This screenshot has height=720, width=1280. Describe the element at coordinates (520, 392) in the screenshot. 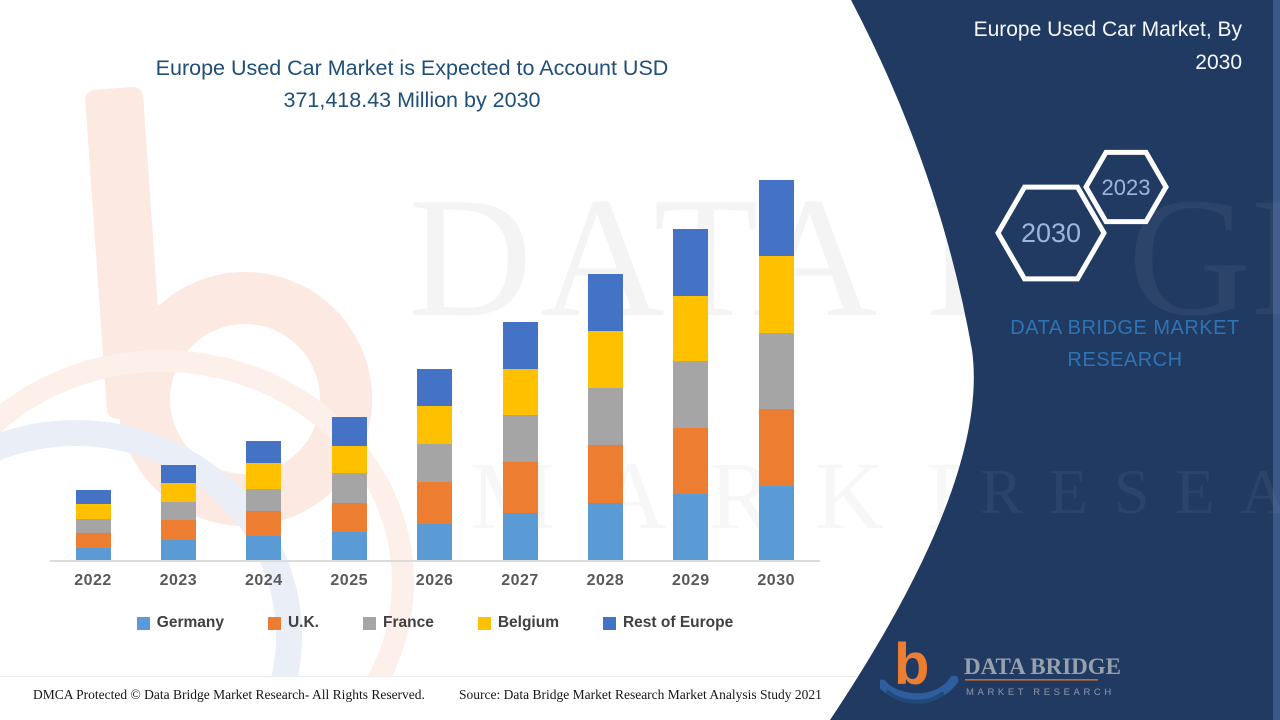

I see `bar-segment-2027-belgium` at that location.